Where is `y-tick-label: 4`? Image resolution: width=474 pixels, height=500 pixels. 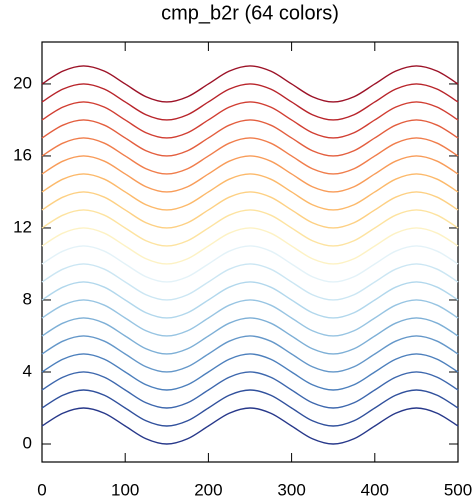 y-tick-label: 4 is located at coordinates (27, 370).